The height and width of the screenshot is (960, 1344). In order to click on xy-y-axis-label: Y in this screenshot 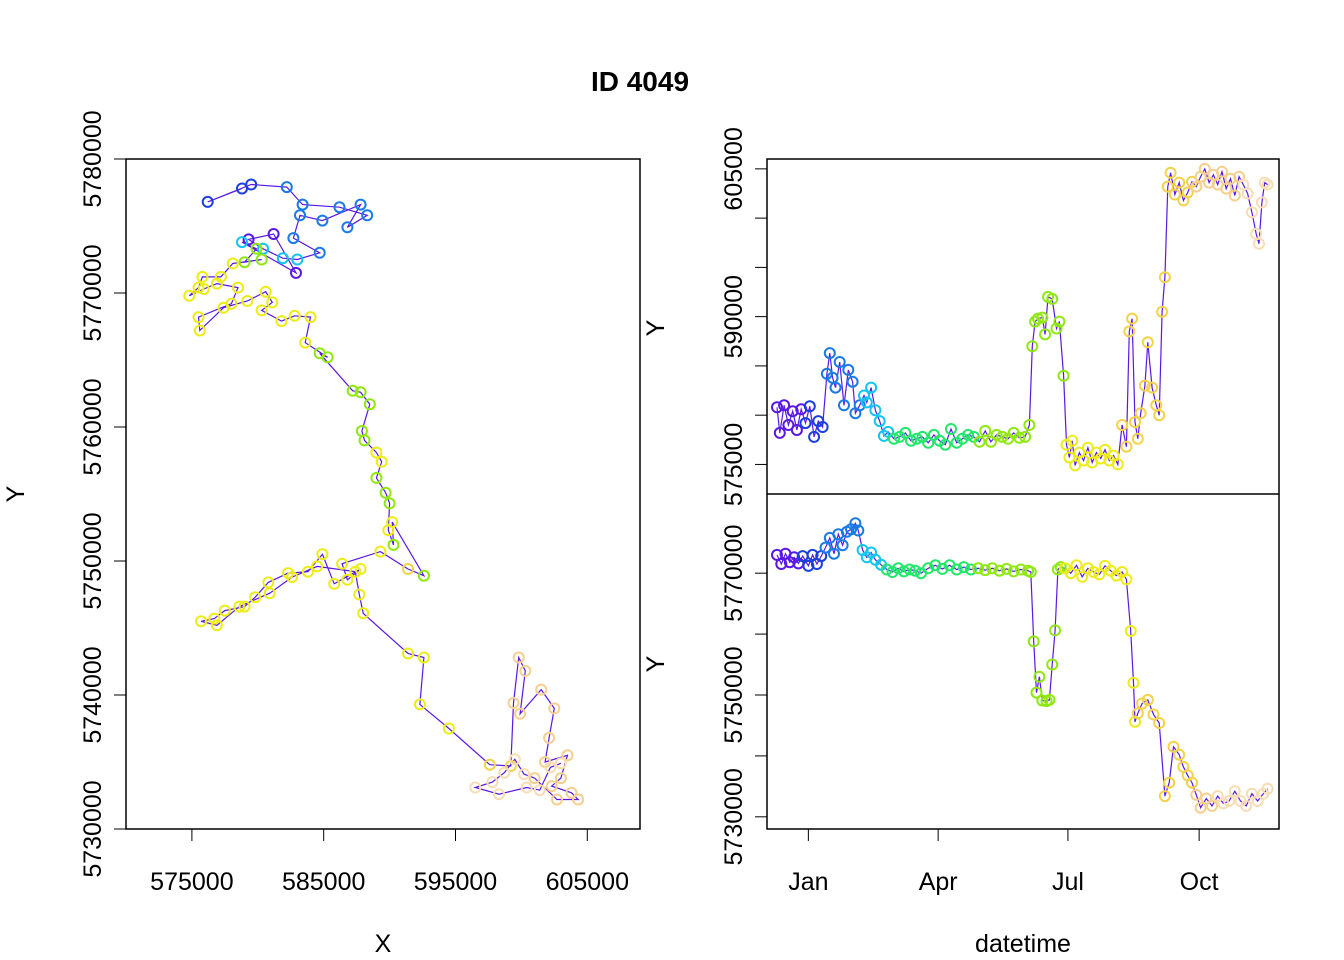, I will do `click(16, 493)`.